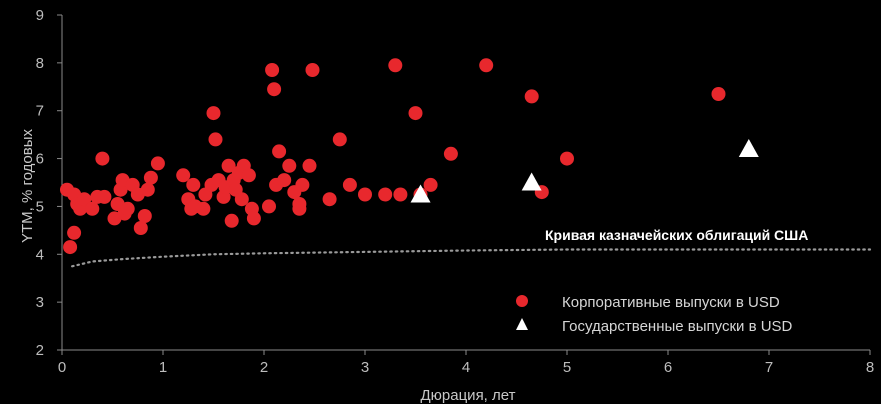  Describe the element at coordinates (27, 186) in the screenshot. I see `y-axis-label: YTM, % годовых` at that location.